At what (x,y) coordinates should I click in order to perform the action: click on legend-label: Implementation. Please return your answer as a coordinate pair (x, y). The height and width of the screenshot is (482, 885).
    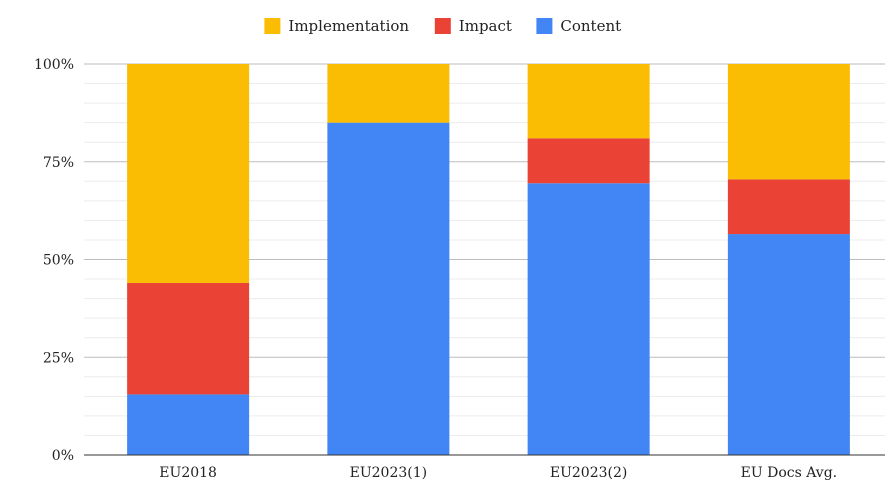
    Looking at the image, I should click on (348, 26).